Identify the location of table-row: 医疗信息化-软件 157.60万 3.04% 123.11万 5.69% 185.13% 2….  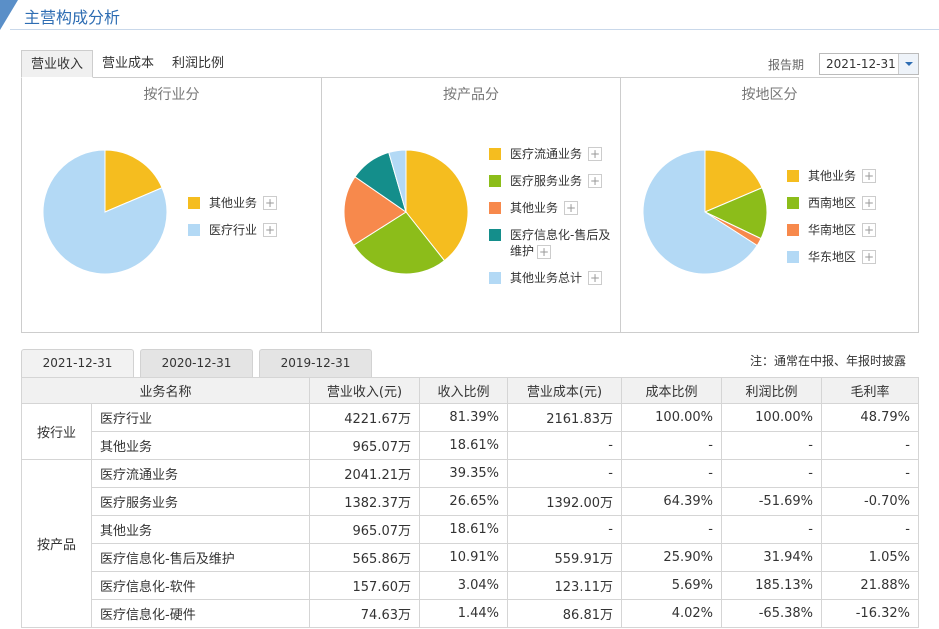
(470, 585).